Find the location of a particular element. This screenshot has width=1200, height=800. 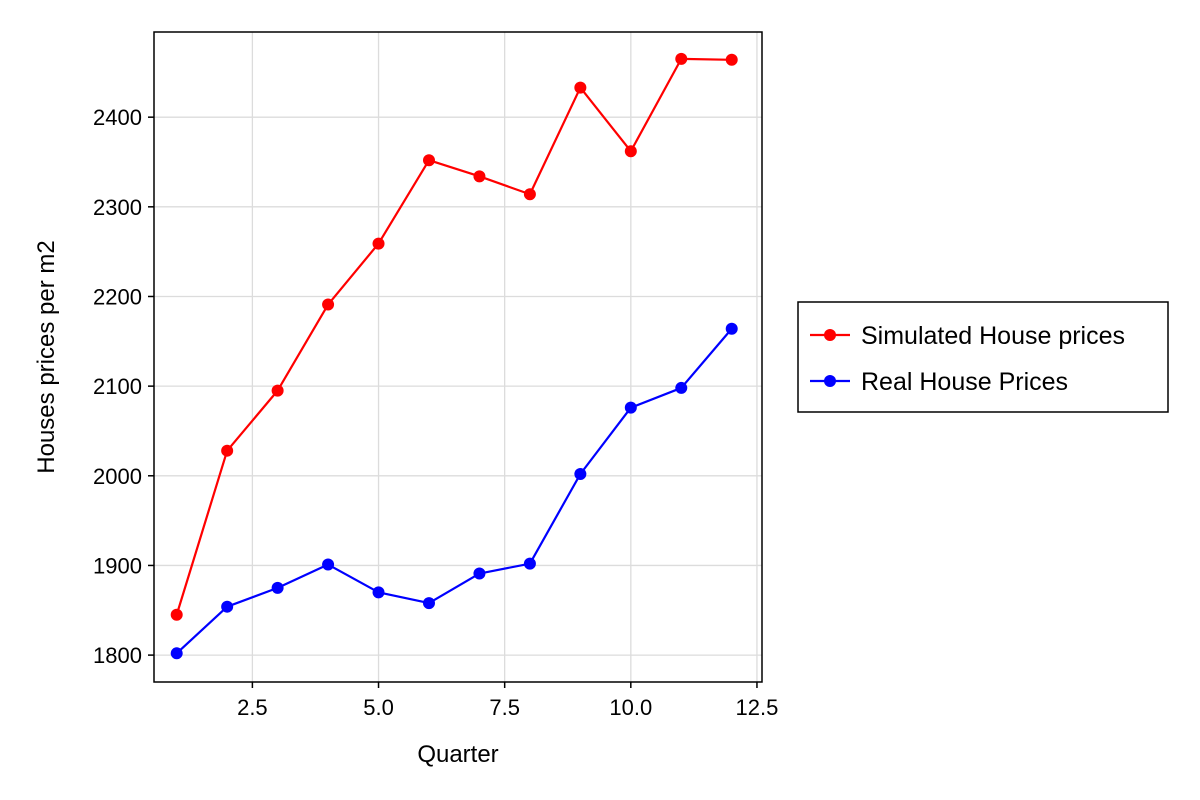

legend-label: Simulated House prices is located at coordinates (993, 336).